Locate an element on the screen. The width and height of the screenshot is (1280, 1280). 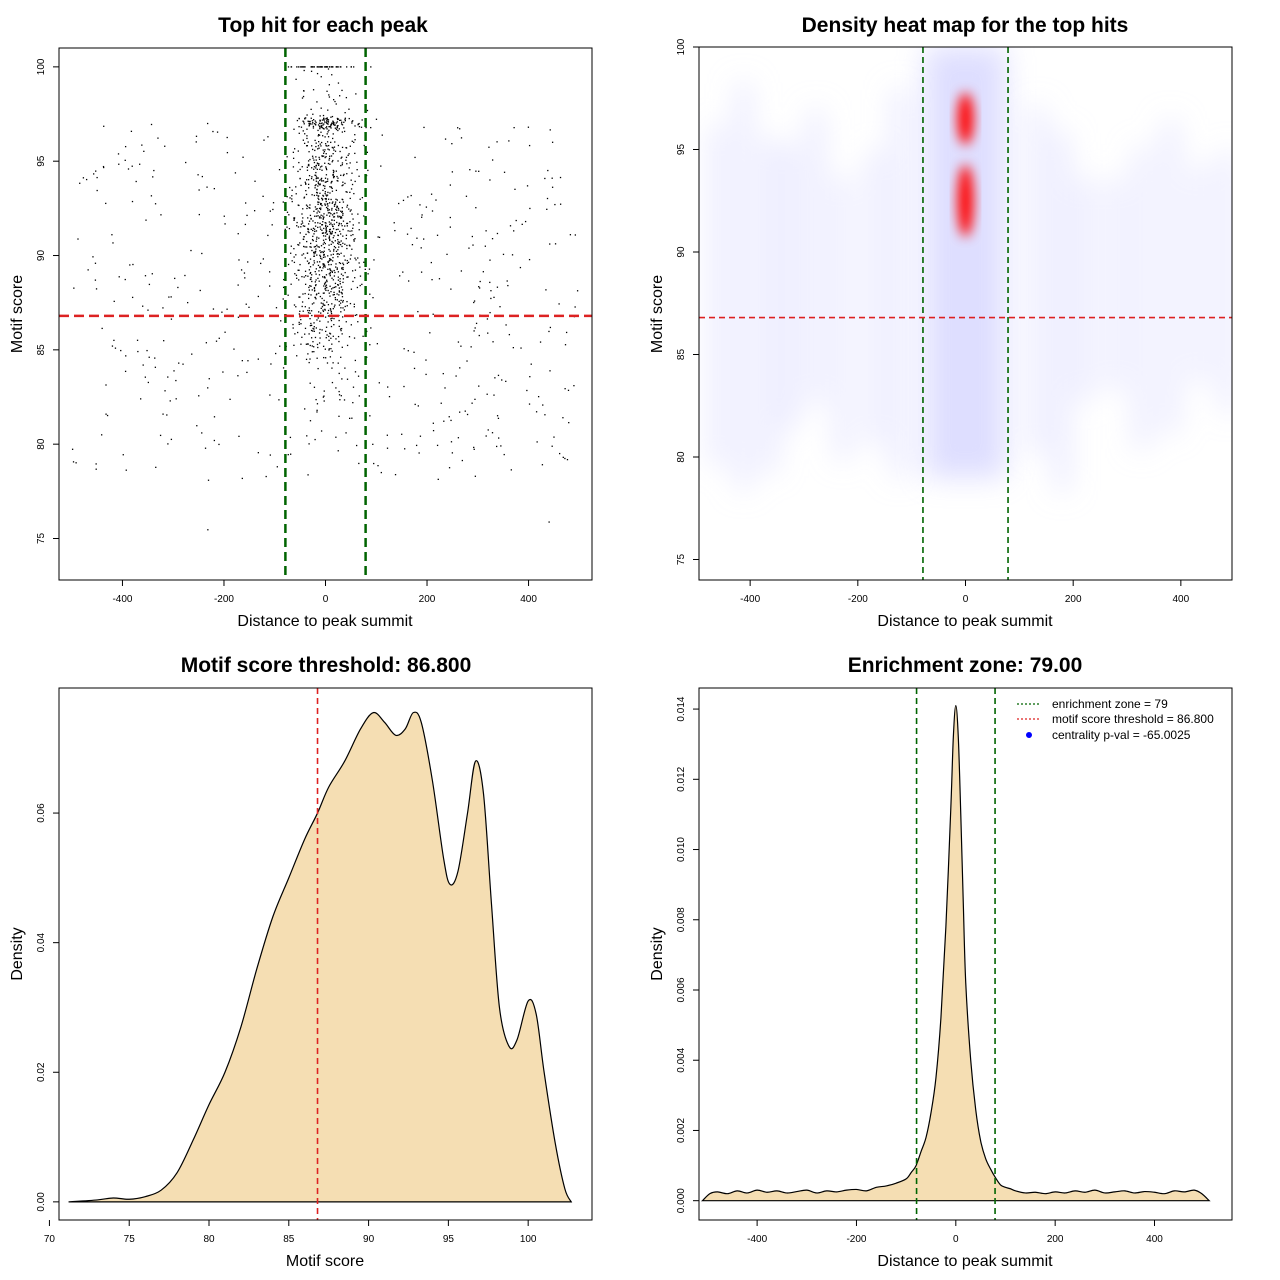
x-tick-label: 200 is located at coordinates (1073, 599).